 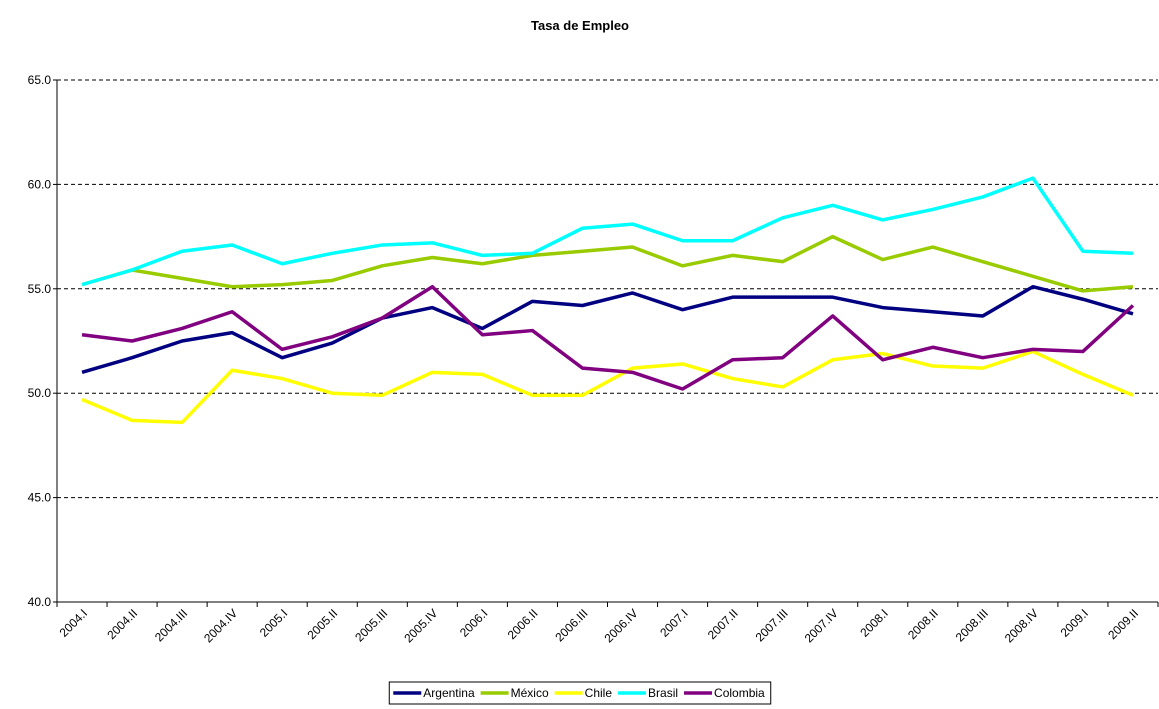 What do you see at coordinates (323, 624) in the screenshot?
I see `x-tick-label: 2005.II` at bounding box center [323, 624].